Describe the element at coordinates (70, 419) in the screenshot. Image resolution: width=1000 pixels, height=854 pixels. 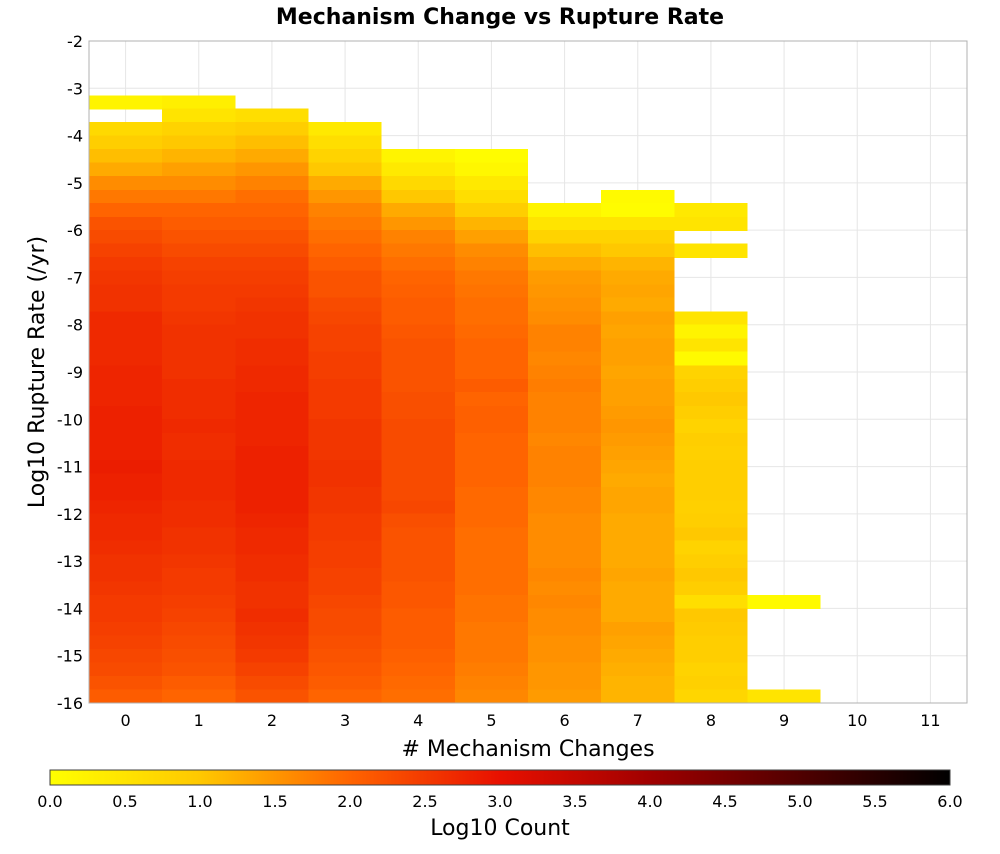
I see `y-tick-label: -10` at that location.